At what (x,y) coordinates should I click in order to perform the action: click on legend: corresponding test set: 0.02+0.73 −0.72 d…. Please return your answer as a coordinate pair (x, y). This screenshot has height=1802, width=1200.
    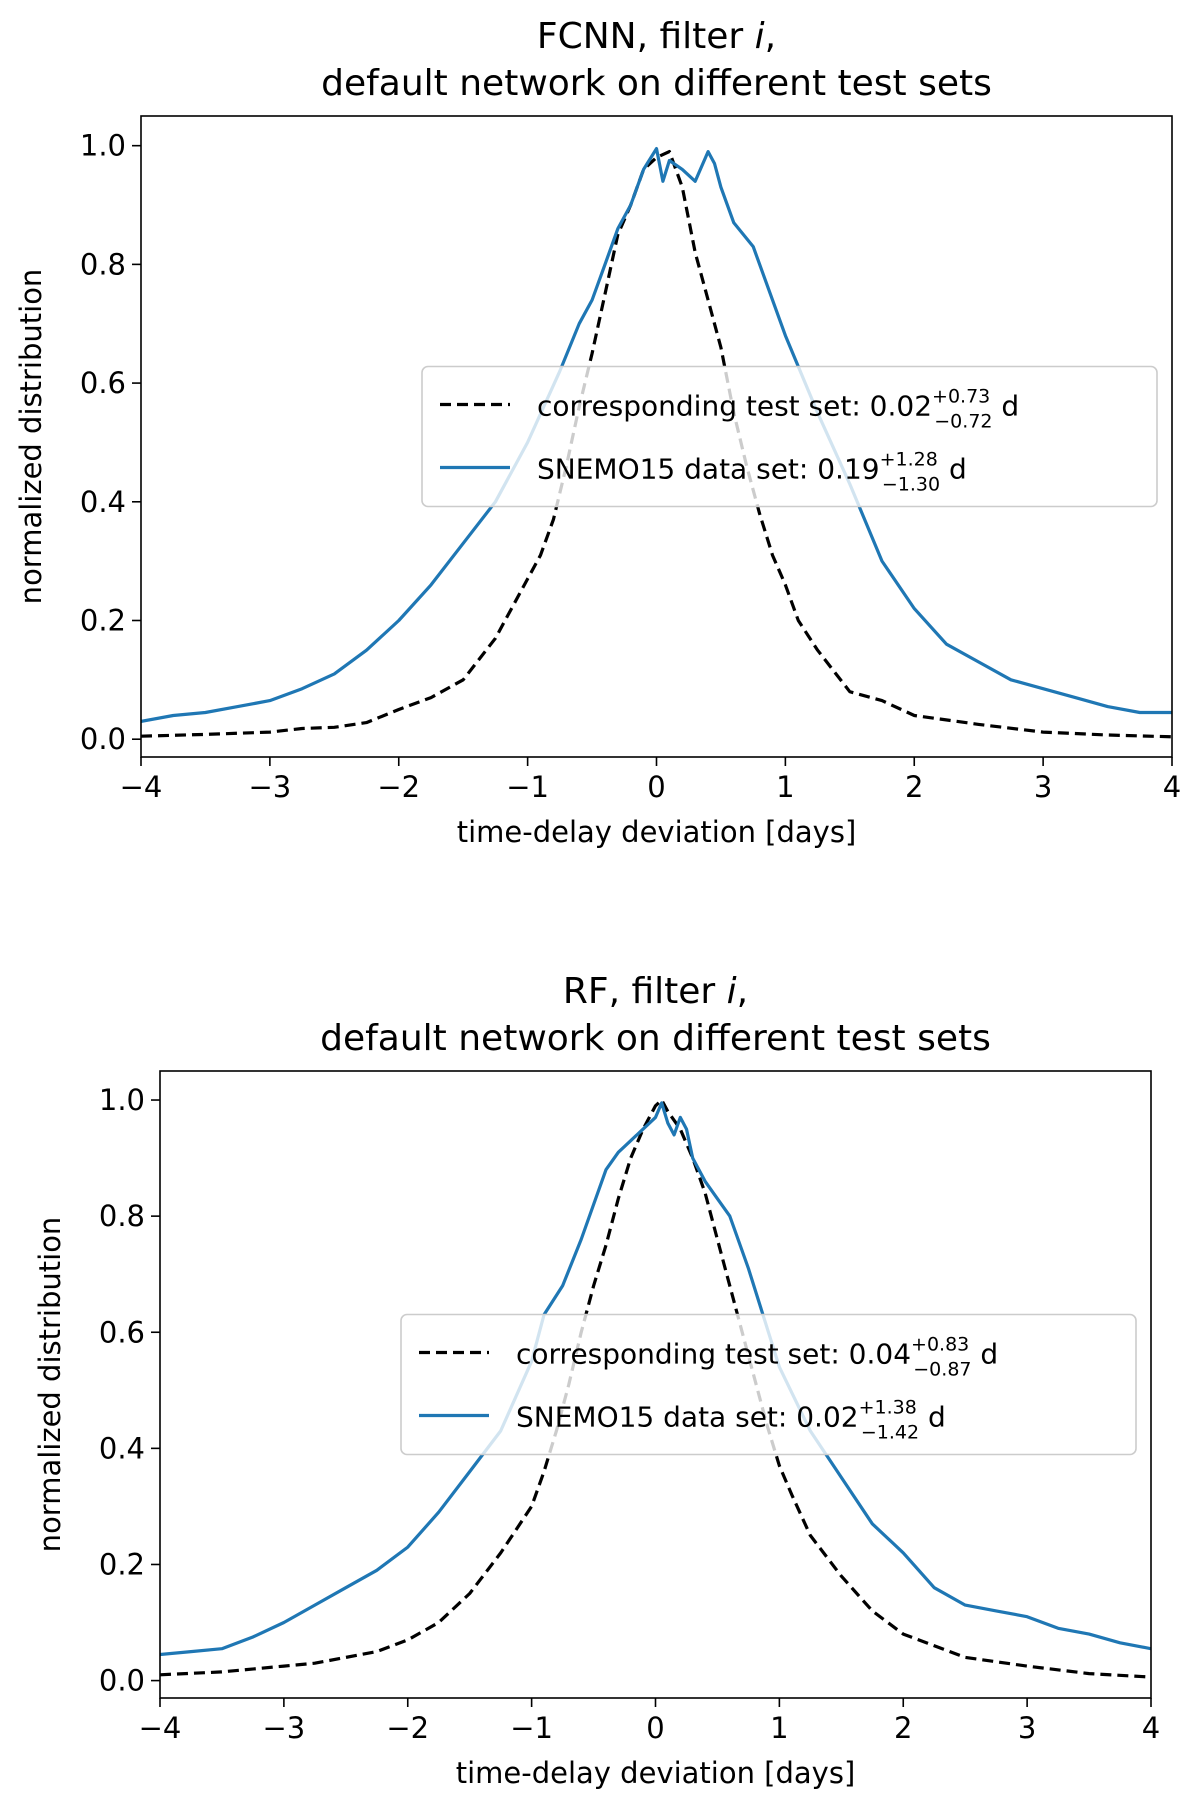
    Looking at the image, I should click on (789, 436).